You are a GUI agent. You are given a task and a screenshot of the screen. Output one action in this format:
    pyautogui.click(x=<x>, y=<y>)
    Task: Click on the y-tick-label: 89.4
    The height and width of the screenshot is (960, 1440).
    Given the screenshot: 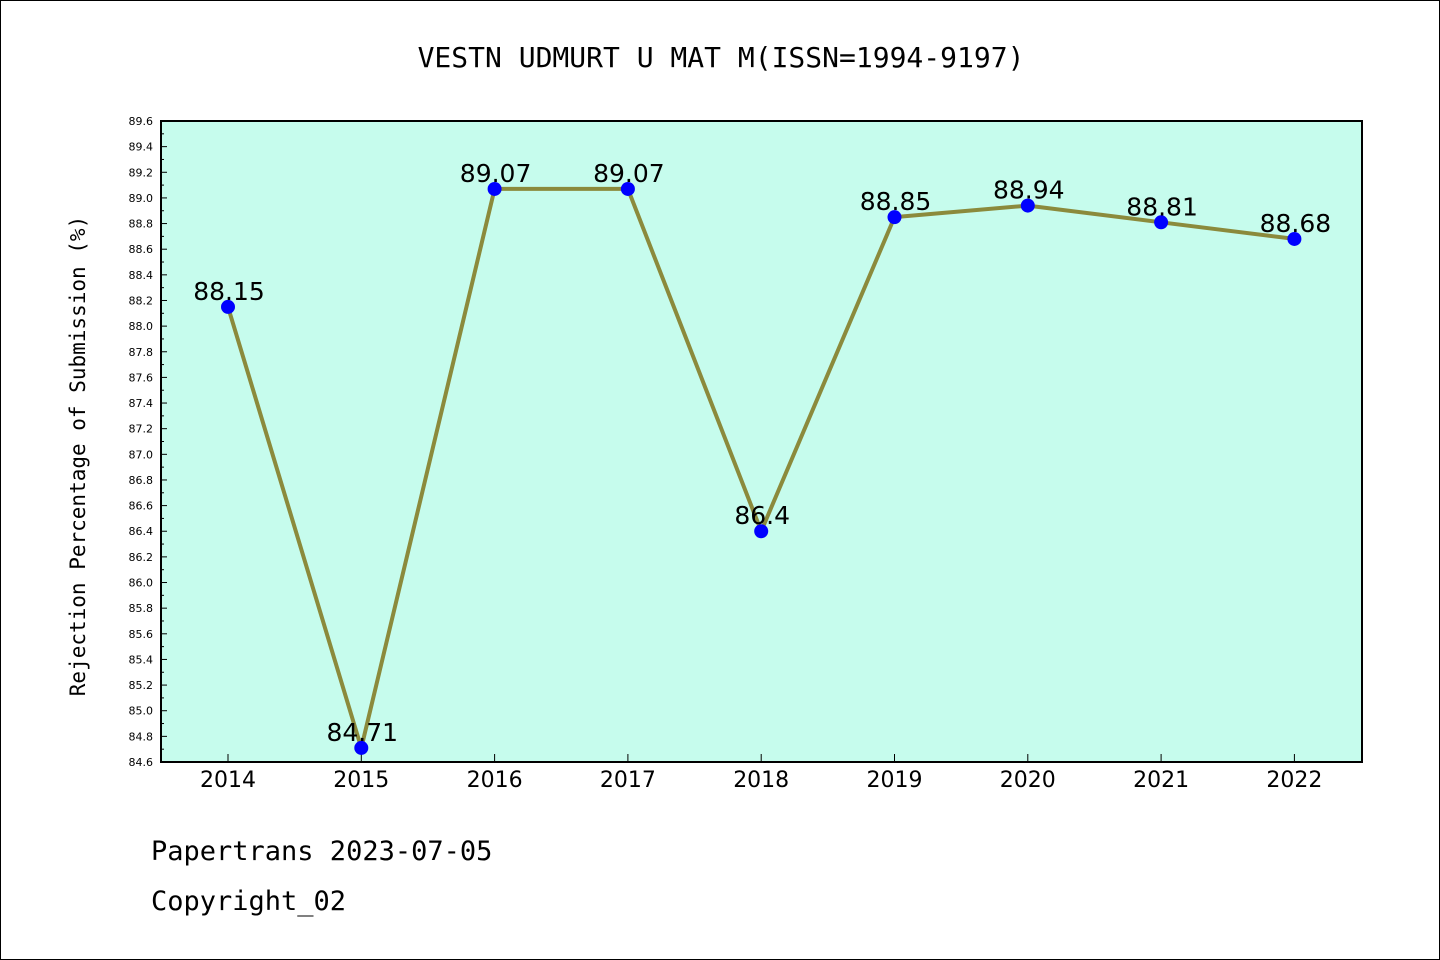 What is the action you would take?
    pyautogui.click(x=141, y=147)
    